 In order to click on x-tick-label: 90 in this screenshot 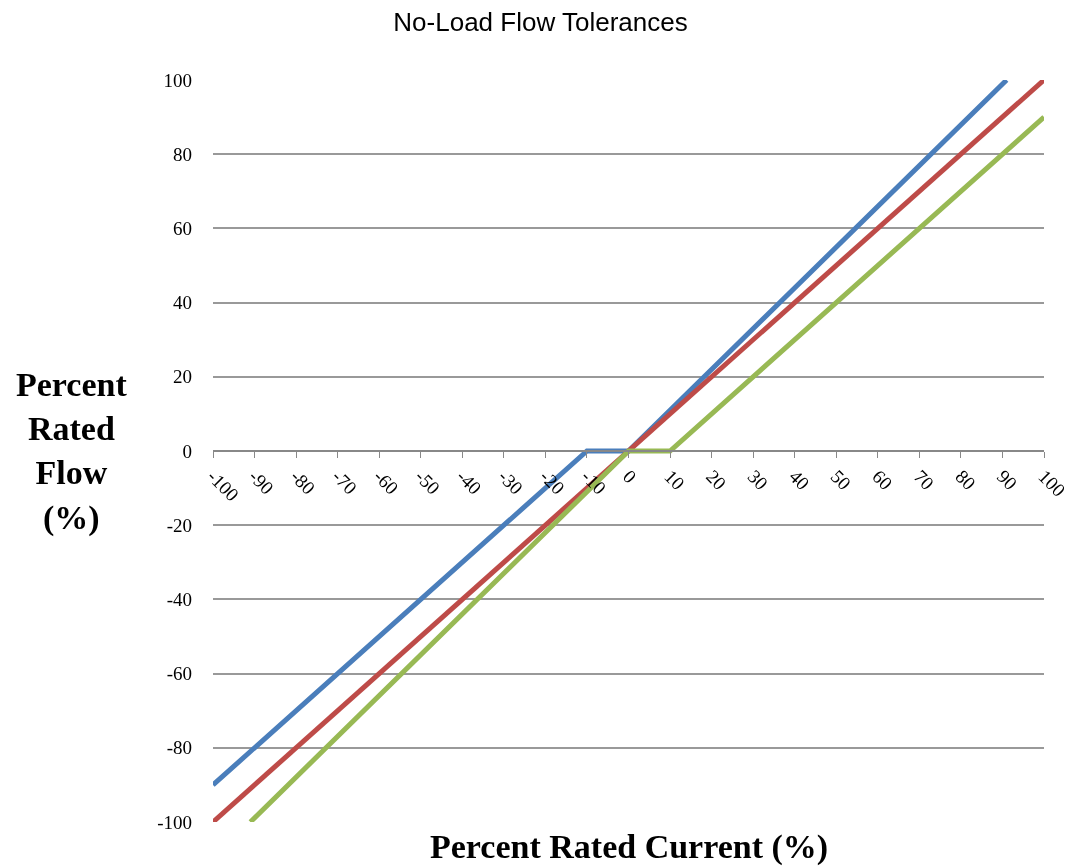, I will do `click(1007, 480)`.